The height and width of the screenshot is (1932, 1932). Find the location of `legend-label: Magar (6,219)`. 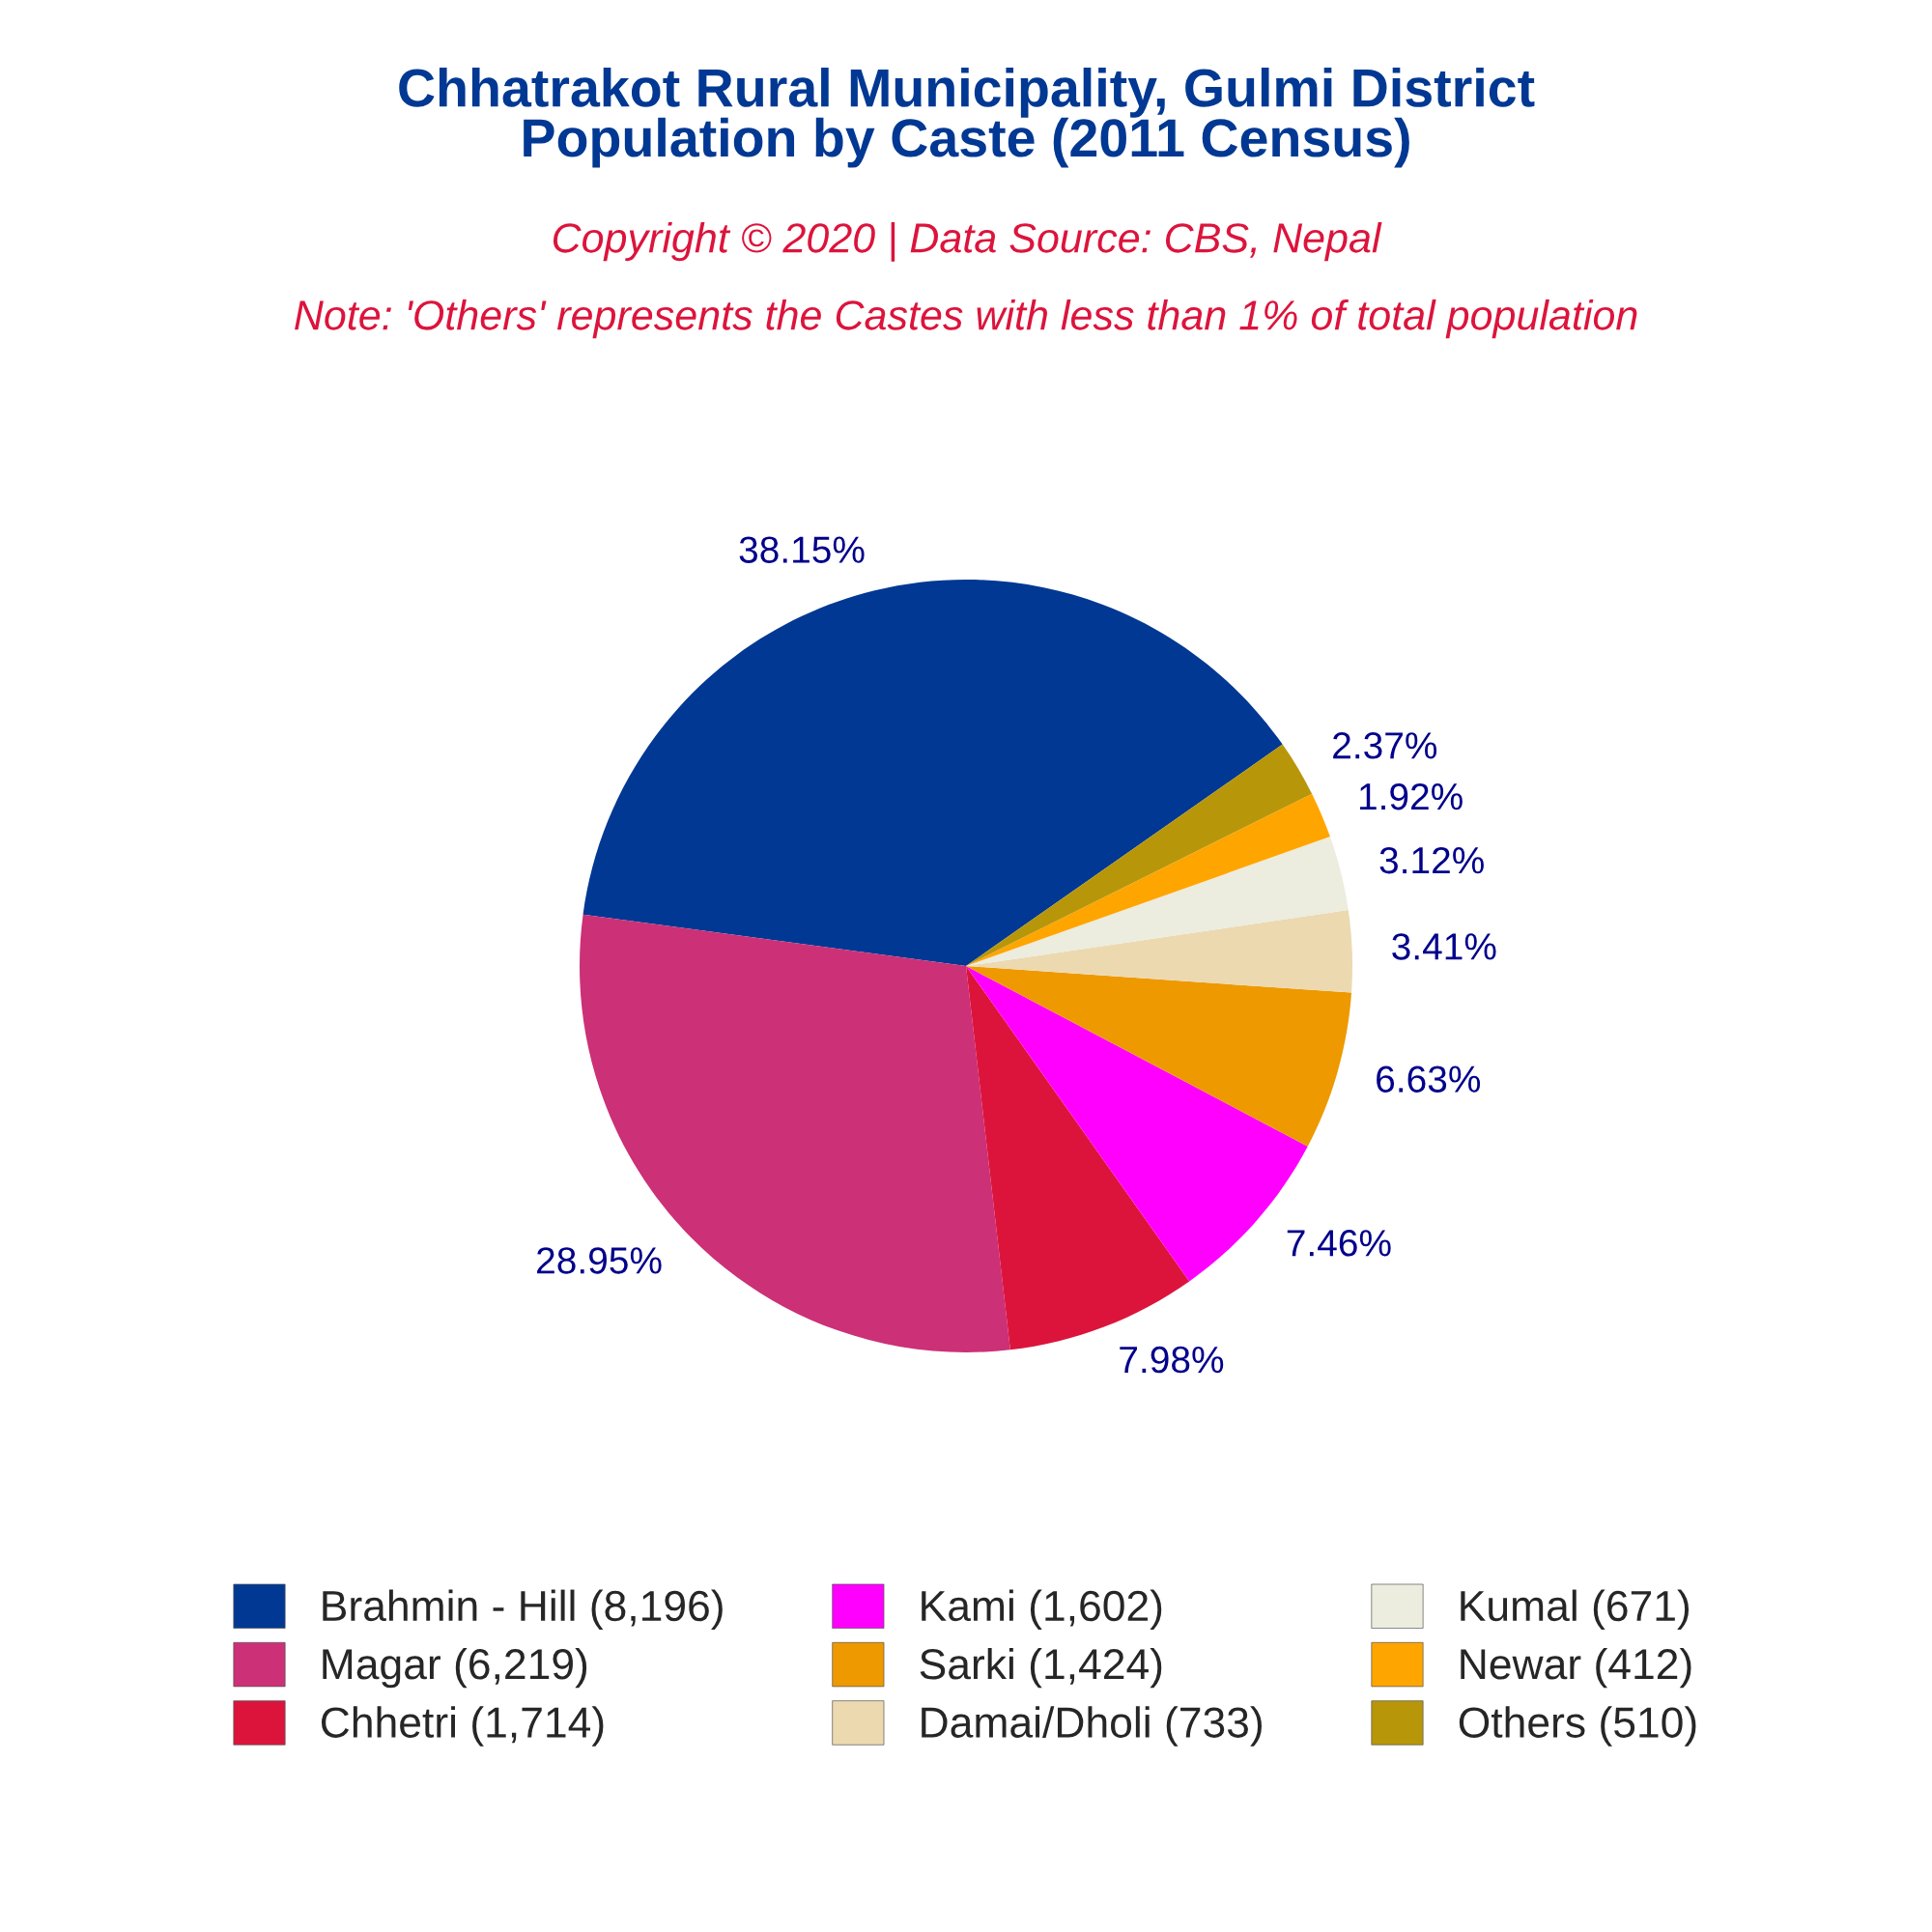

legend-label: Magar (6,219) is located at coordinates (455, 1668).